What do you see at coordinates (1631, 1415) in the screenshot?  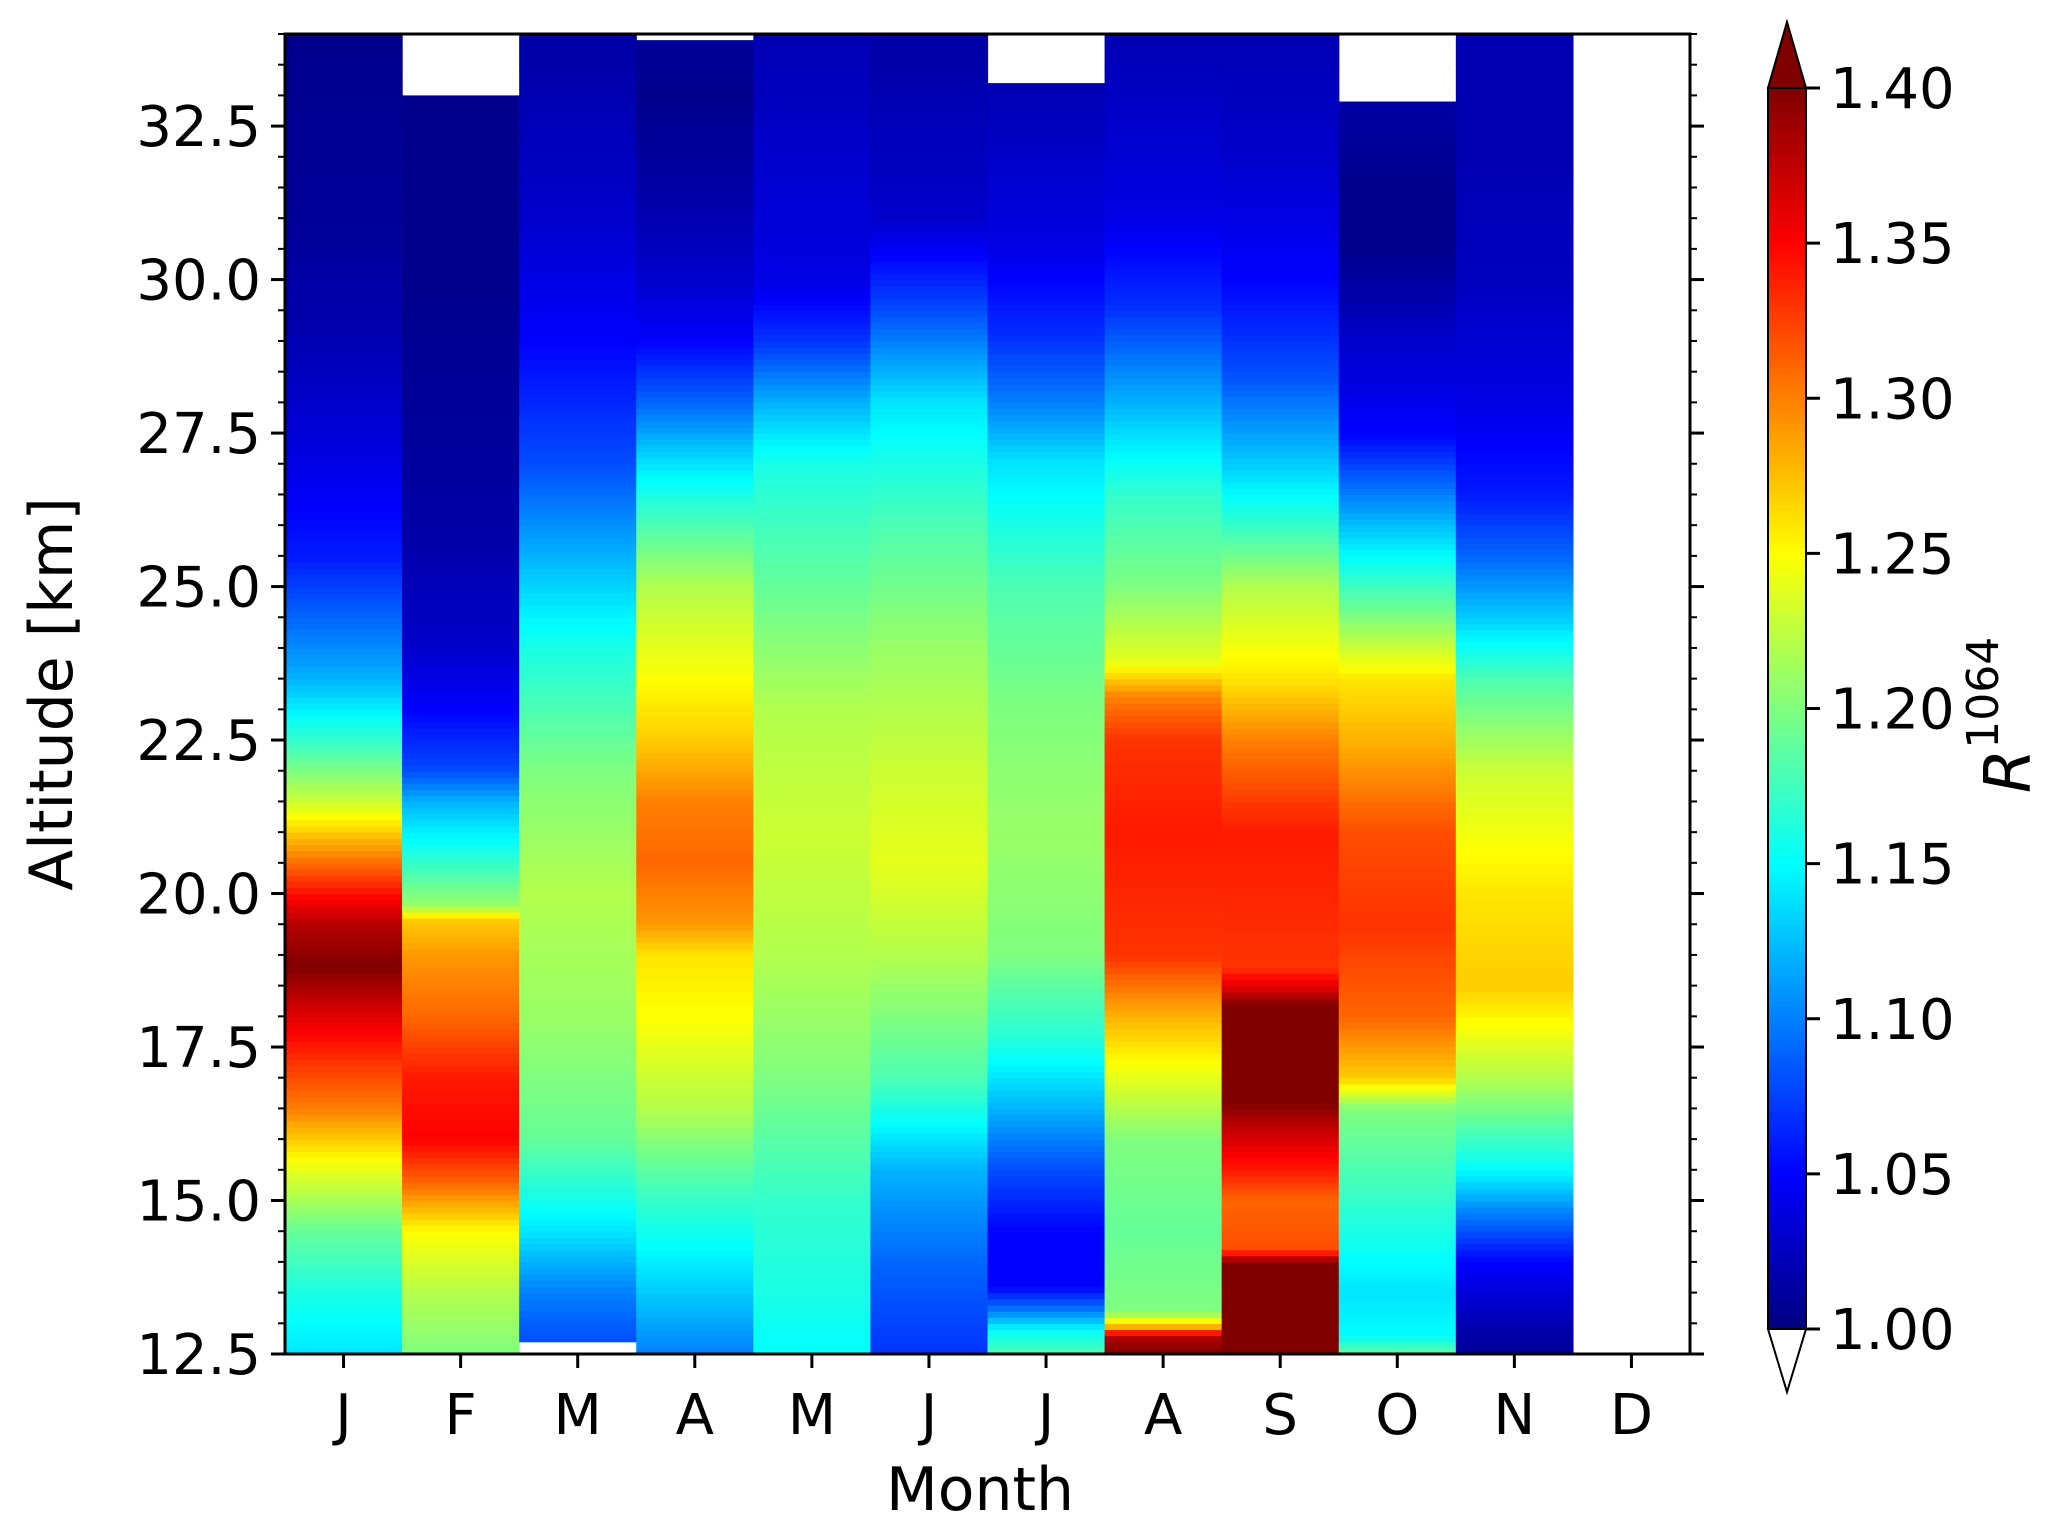 I see `x-tick-label: D` at bounding box center [1631, 1415].